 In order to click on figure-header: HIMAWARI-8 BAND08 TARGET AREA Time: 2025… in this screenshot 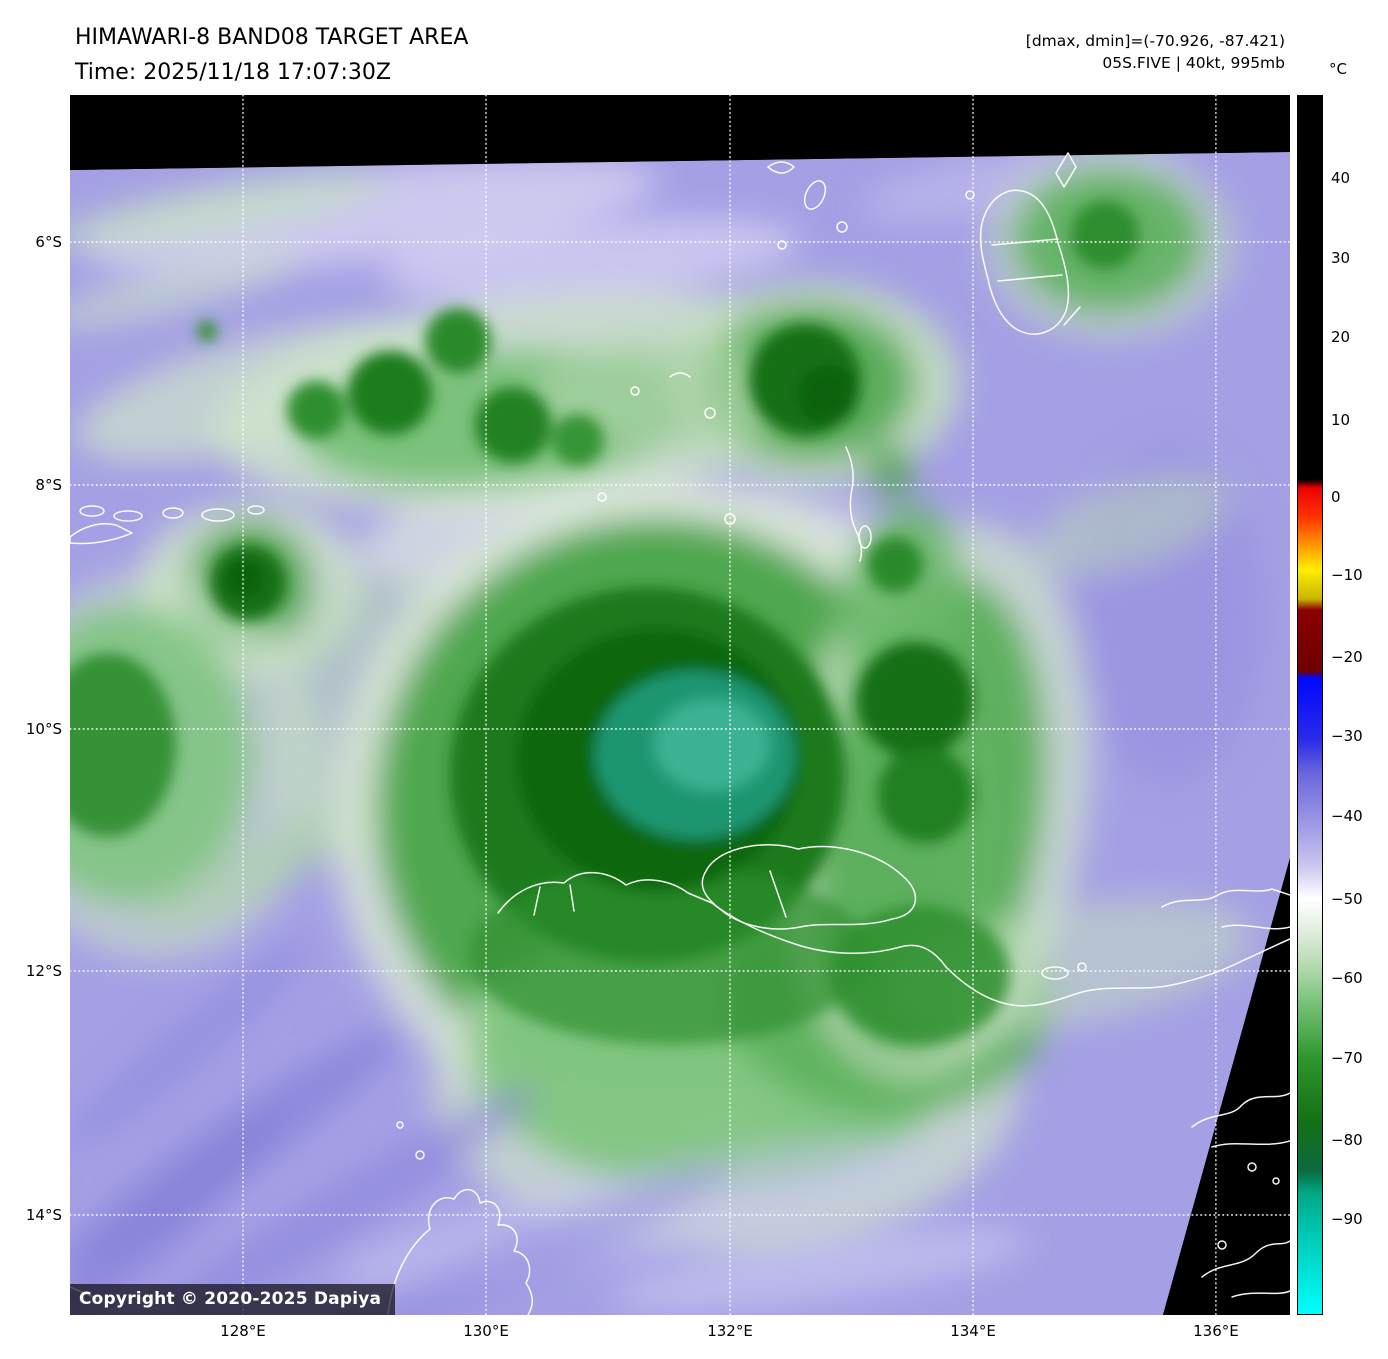, I will do `click(271, 55)`.